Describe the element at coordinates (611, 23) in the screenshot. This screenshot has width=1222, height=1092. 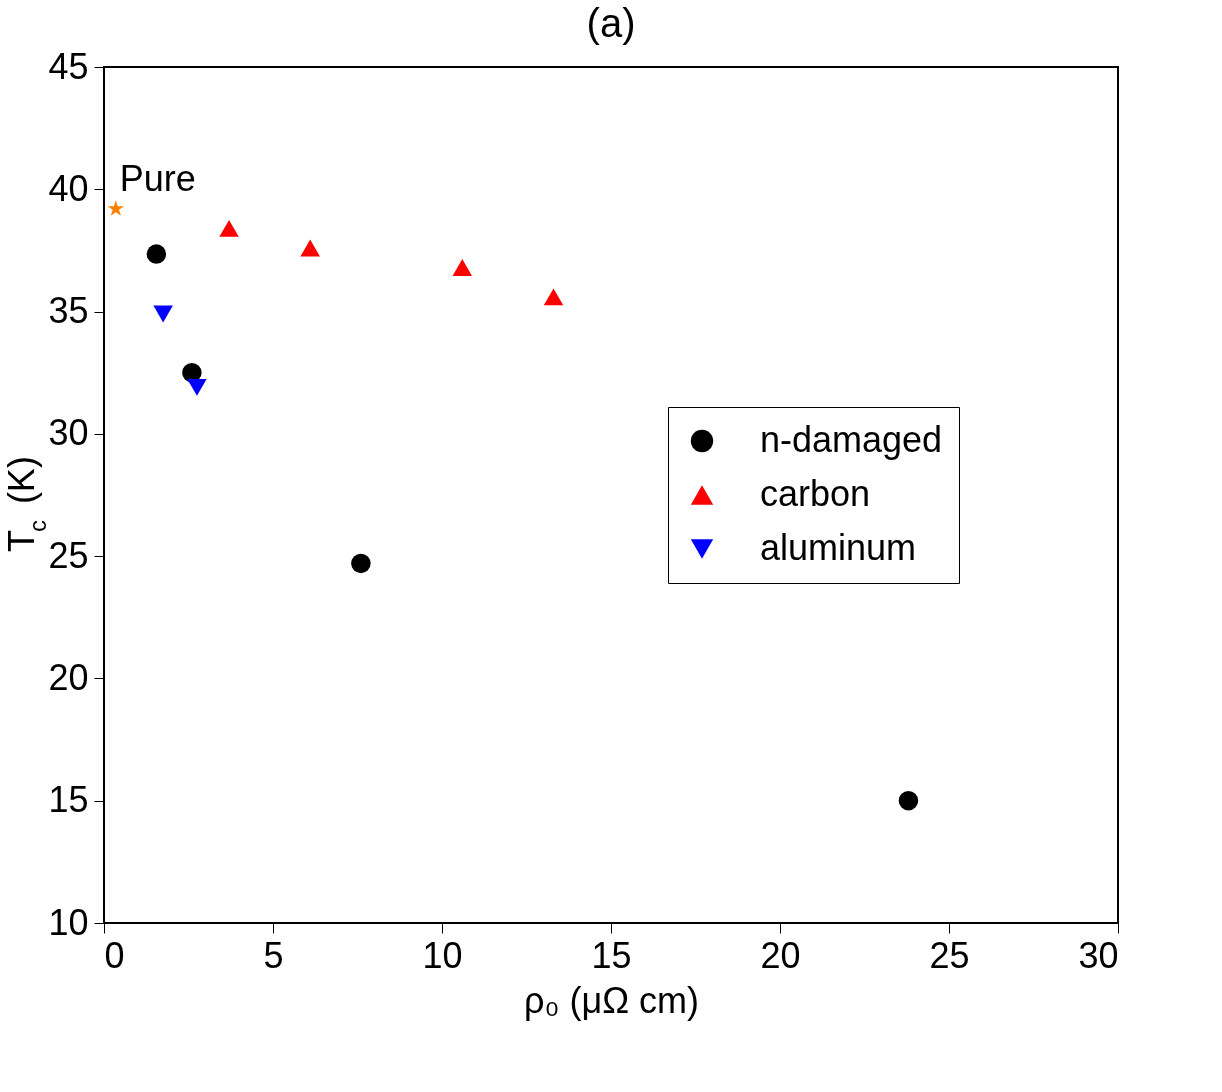
I see `chart-title: (a)` at that location.